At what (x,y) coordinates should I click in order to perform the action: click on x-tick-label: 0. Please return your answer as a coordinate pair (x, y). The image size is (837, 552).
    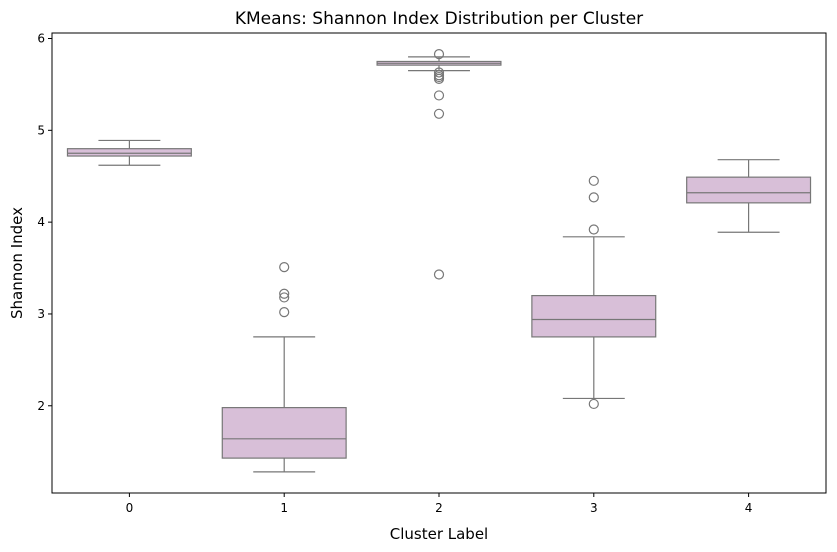
    Looking at the image, I should click on (130, 508).